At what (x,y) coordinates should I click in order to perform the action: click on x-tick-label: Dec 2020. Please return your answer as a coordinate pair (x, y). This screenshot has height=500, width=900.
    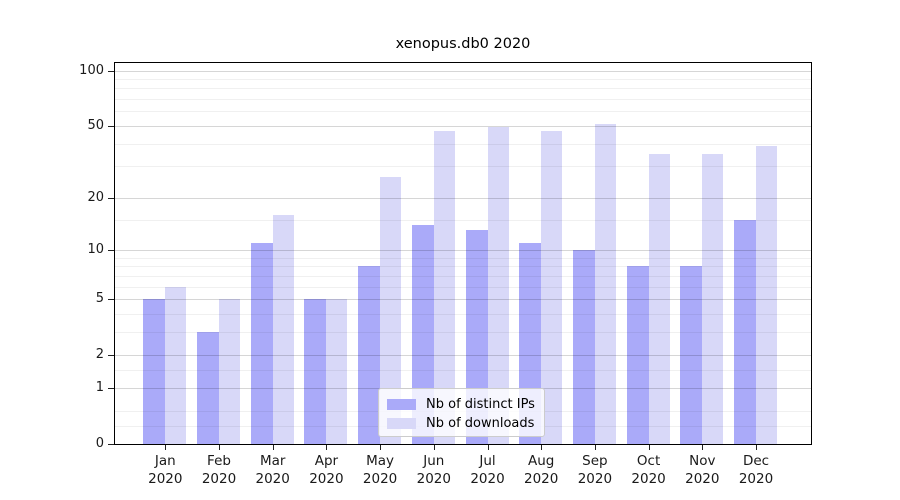
    Looking at the image, I should click on (756, 470).